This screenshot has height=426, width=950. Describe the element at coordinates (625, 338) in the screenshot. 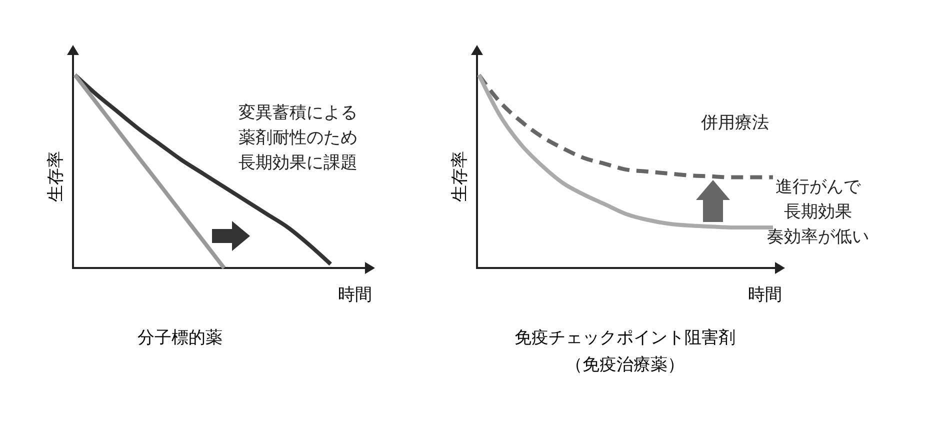

I see `text: 免疫チェックポイント阻害剤` at that location.